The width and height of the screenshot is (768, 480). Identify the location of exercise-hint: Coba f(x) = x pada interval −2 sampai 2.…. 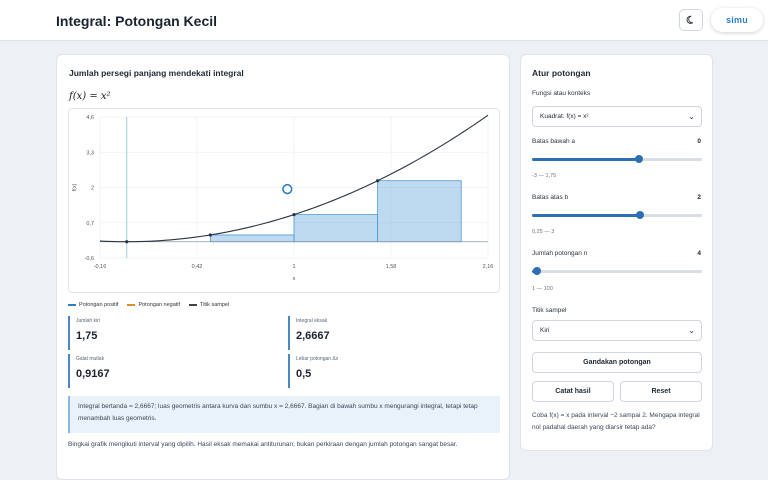
(616, 421).